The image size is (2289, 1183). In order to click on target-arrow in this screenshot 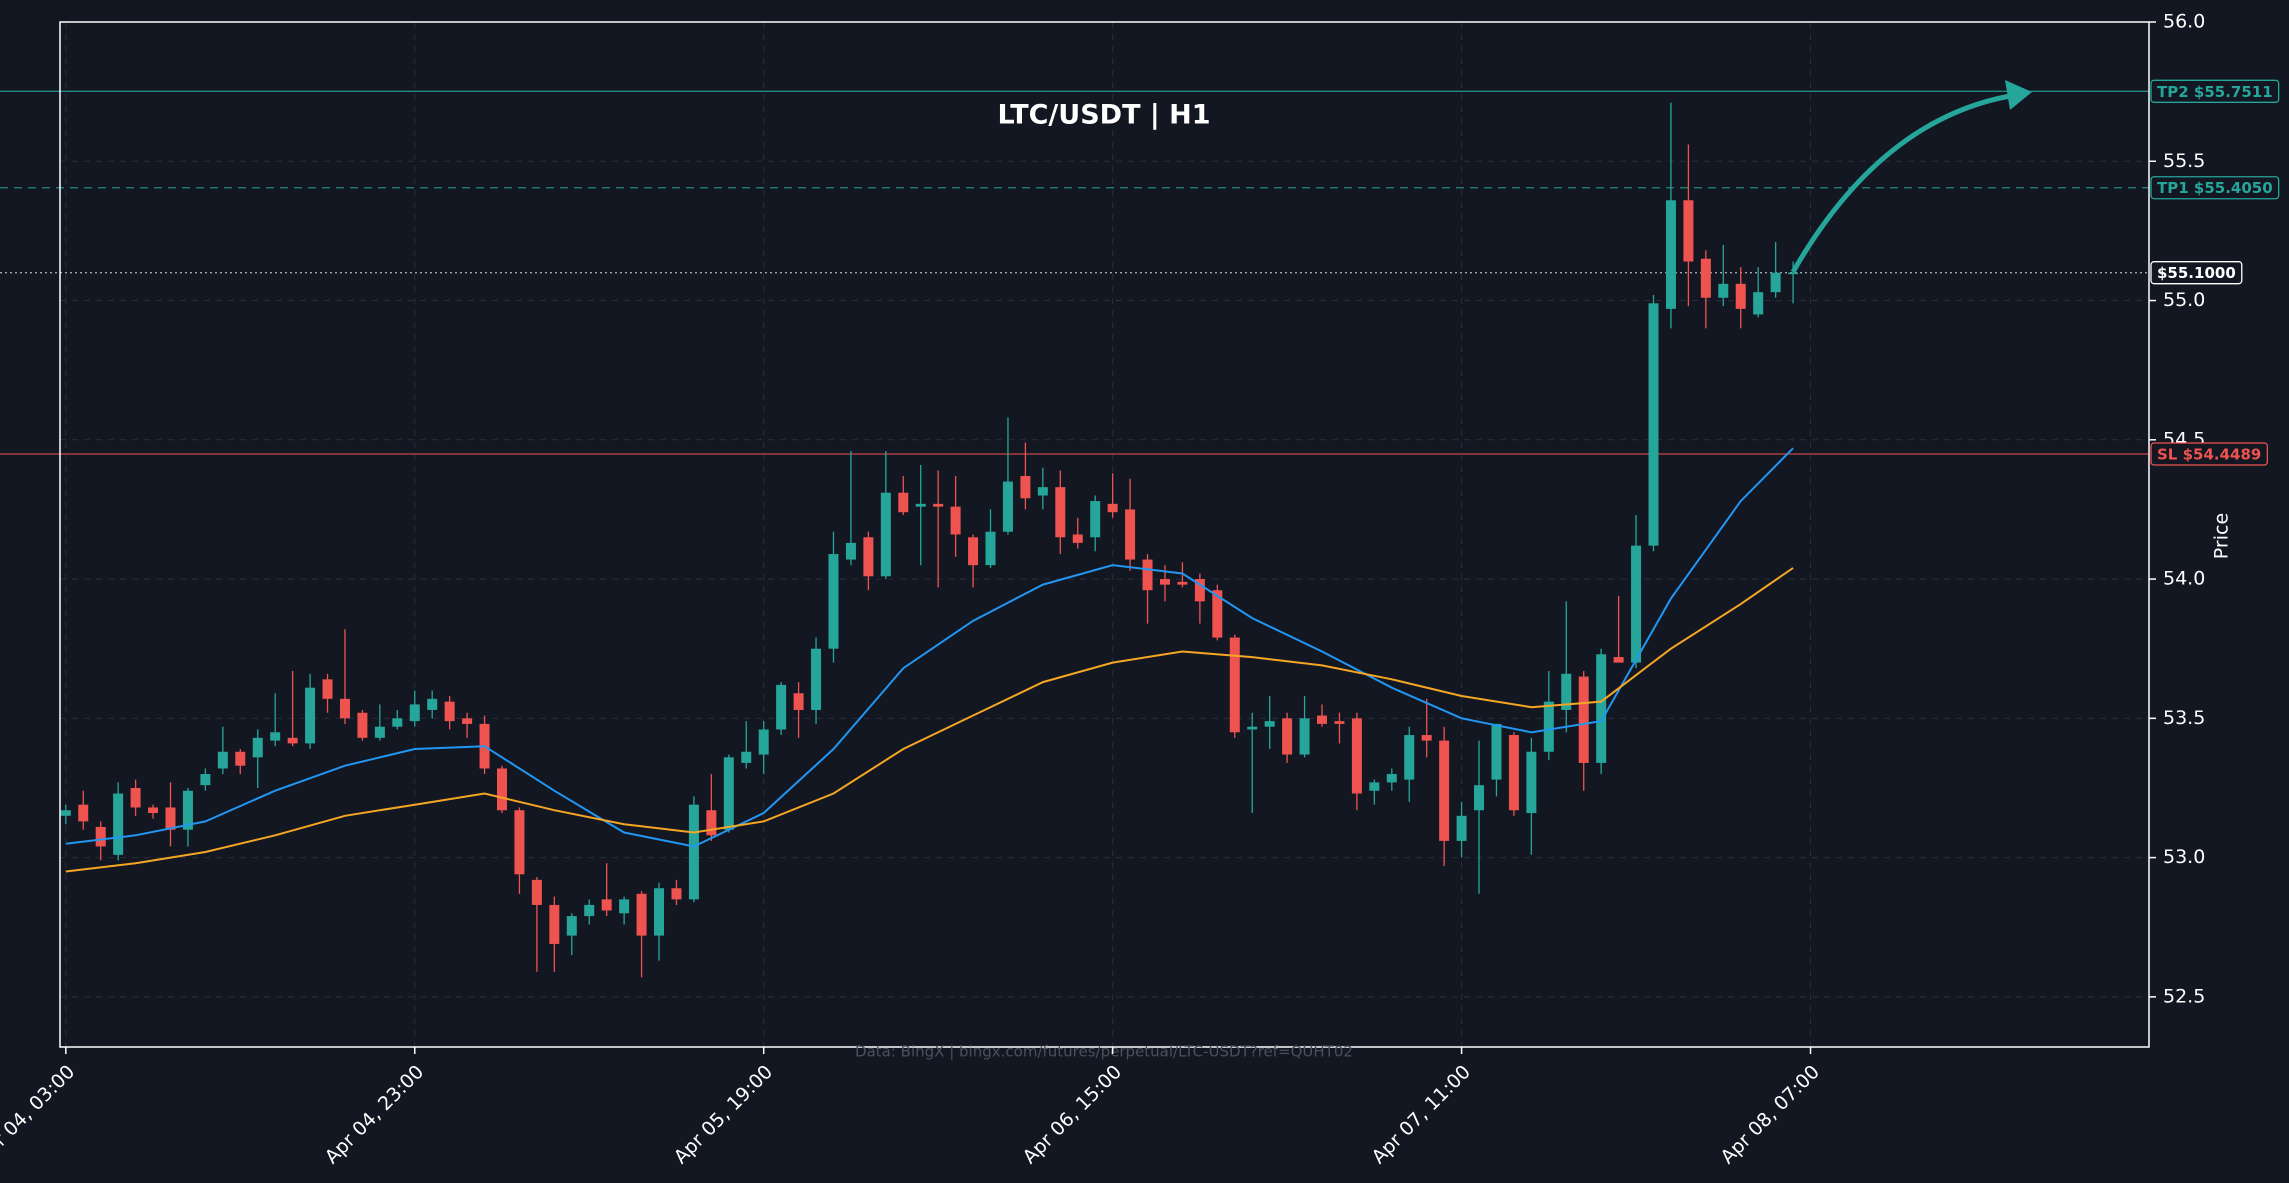, I will do `click(1900, 183)`.